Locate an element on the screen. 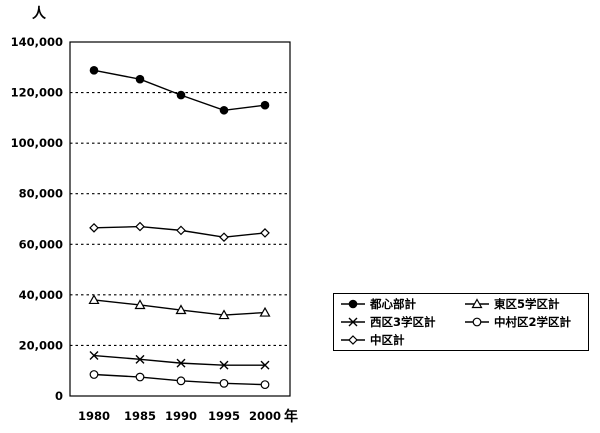 The width and height of the screenshot is (600, 433). x-tick-label: 1980 is located at coordinates (94, 416).